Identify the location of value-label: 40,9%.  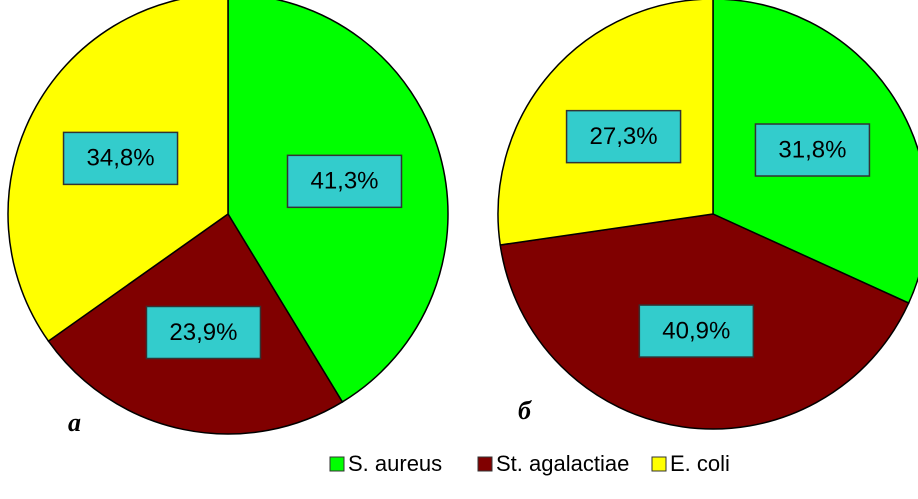
(696, 330).